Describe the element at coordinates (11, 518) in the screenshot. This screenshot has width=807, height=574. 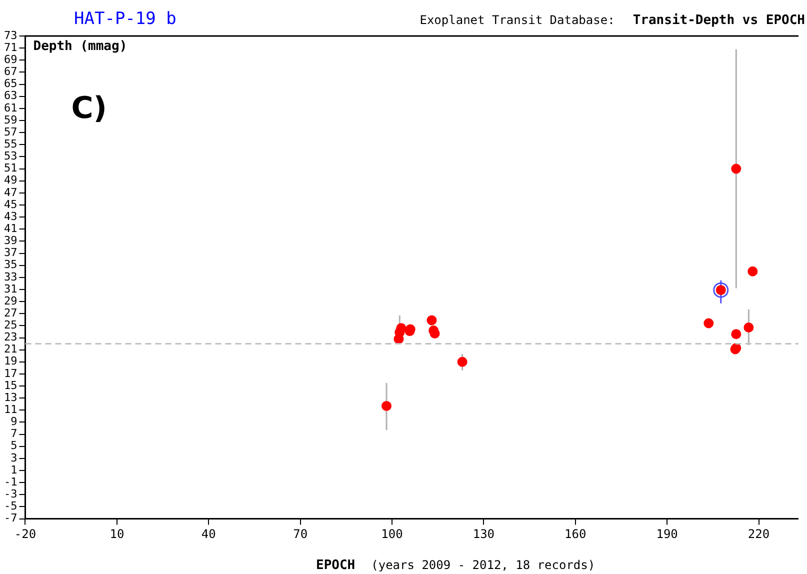
I see `y-tick-label: -7` at that location.